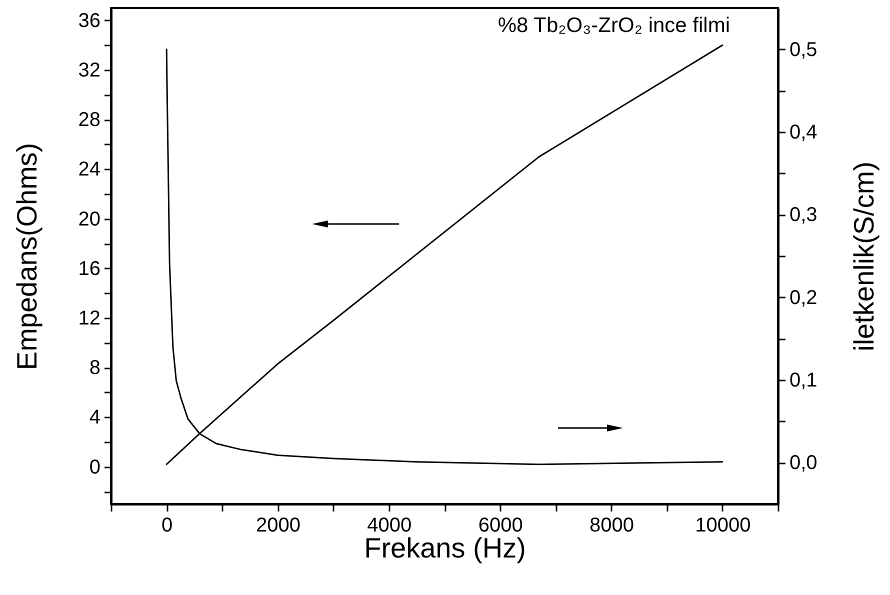 This screenshot has width=890, height=595. Describe the element at coordinates (804, 133) in the screenshot. I see `y2-tick-label: 0,4` at that location.